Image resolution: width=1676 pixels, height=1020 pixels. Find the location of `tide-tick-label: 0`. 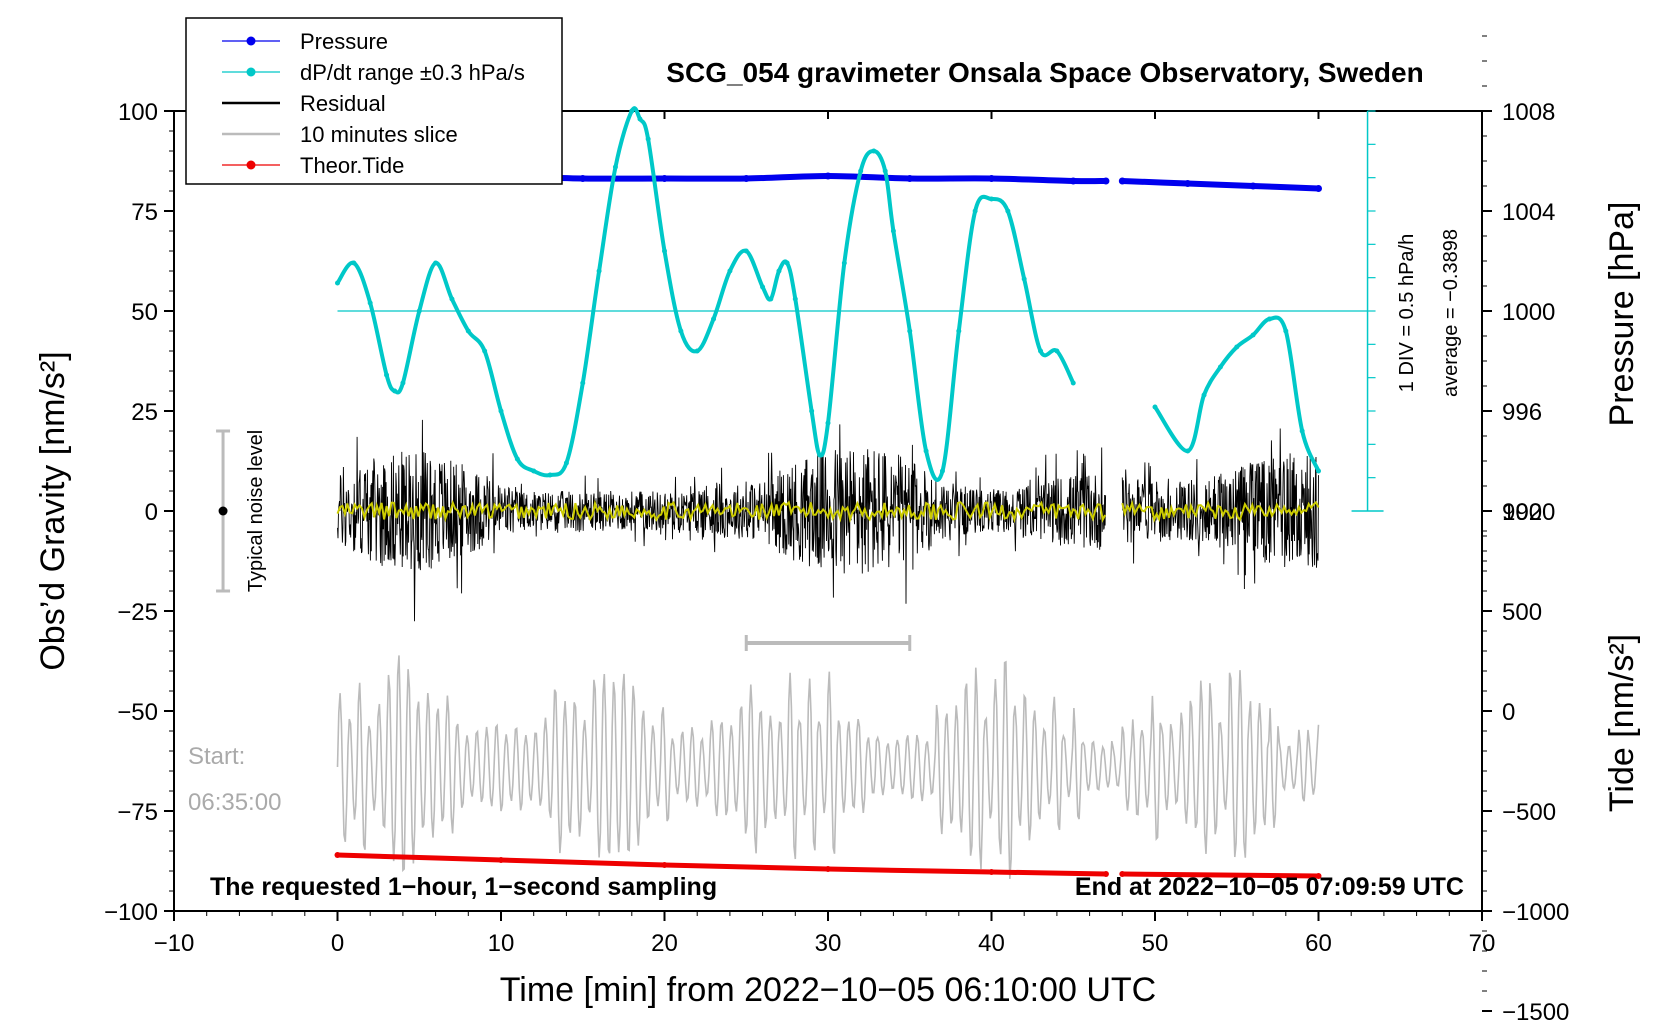

tide-tick-label: 0 is located at coordinates (1508, 712).